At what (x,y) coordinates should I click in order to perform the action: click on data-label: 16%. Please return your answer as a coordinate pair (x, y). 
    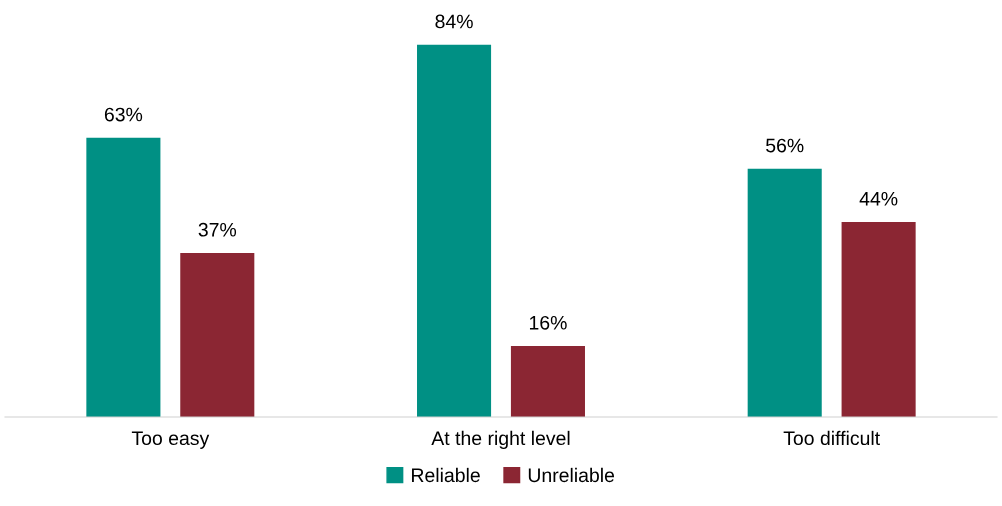
    Looking at the image, I should click on (548, 322).